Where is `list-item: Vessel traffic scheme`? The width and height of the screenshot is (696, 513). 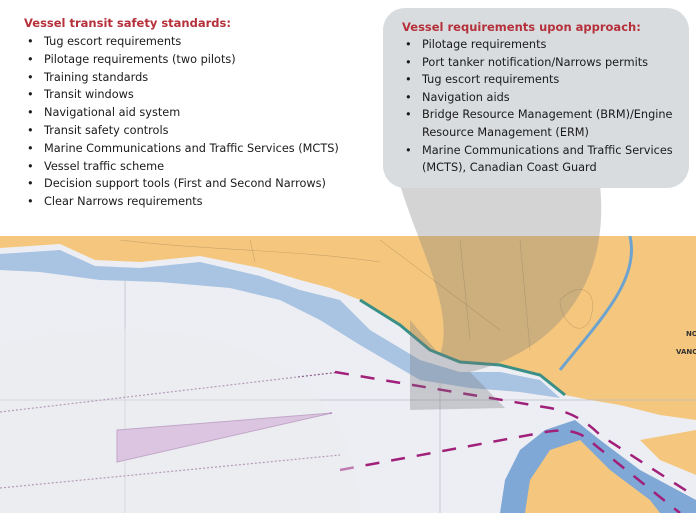 list-item: Vessel traffic scheme is located at coordinates (181, 167).